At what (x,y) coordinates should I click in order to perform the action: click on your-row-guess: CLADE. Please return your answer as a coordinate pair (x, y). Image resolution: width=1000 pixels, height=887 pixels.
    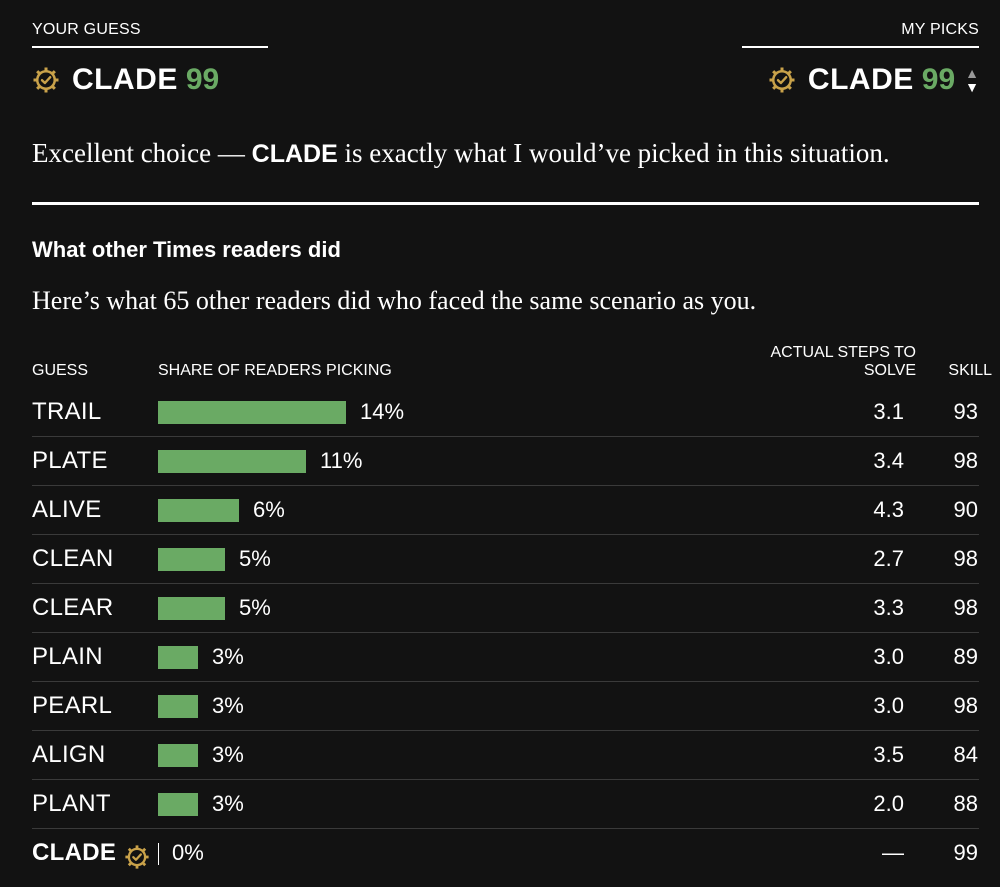
    Looking at the image, I should click on (92, 853).